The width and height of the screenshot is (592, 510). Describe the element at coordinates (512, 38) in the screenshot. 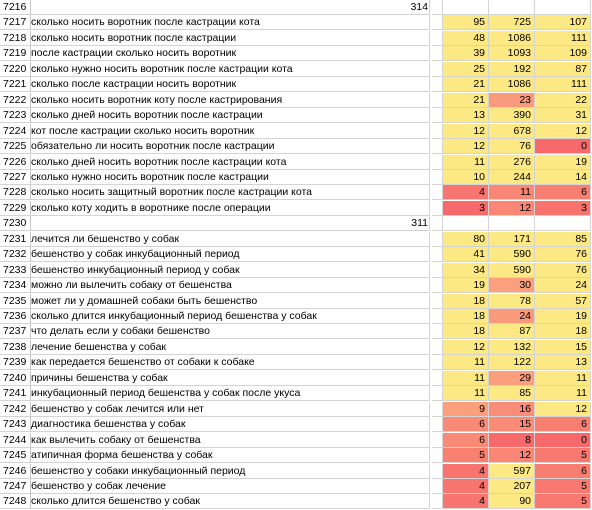

I see `value-cell-2: 1086` at that location.